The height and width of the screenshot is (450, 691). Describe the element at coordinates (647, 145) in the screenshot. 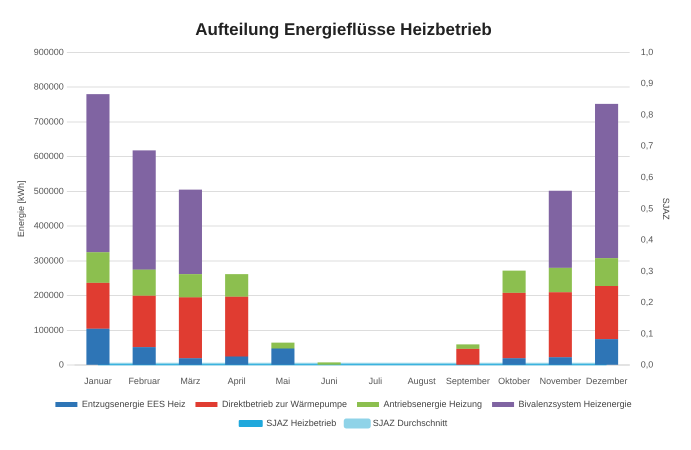

I see `y2-tick-label: 0,7` at that location.